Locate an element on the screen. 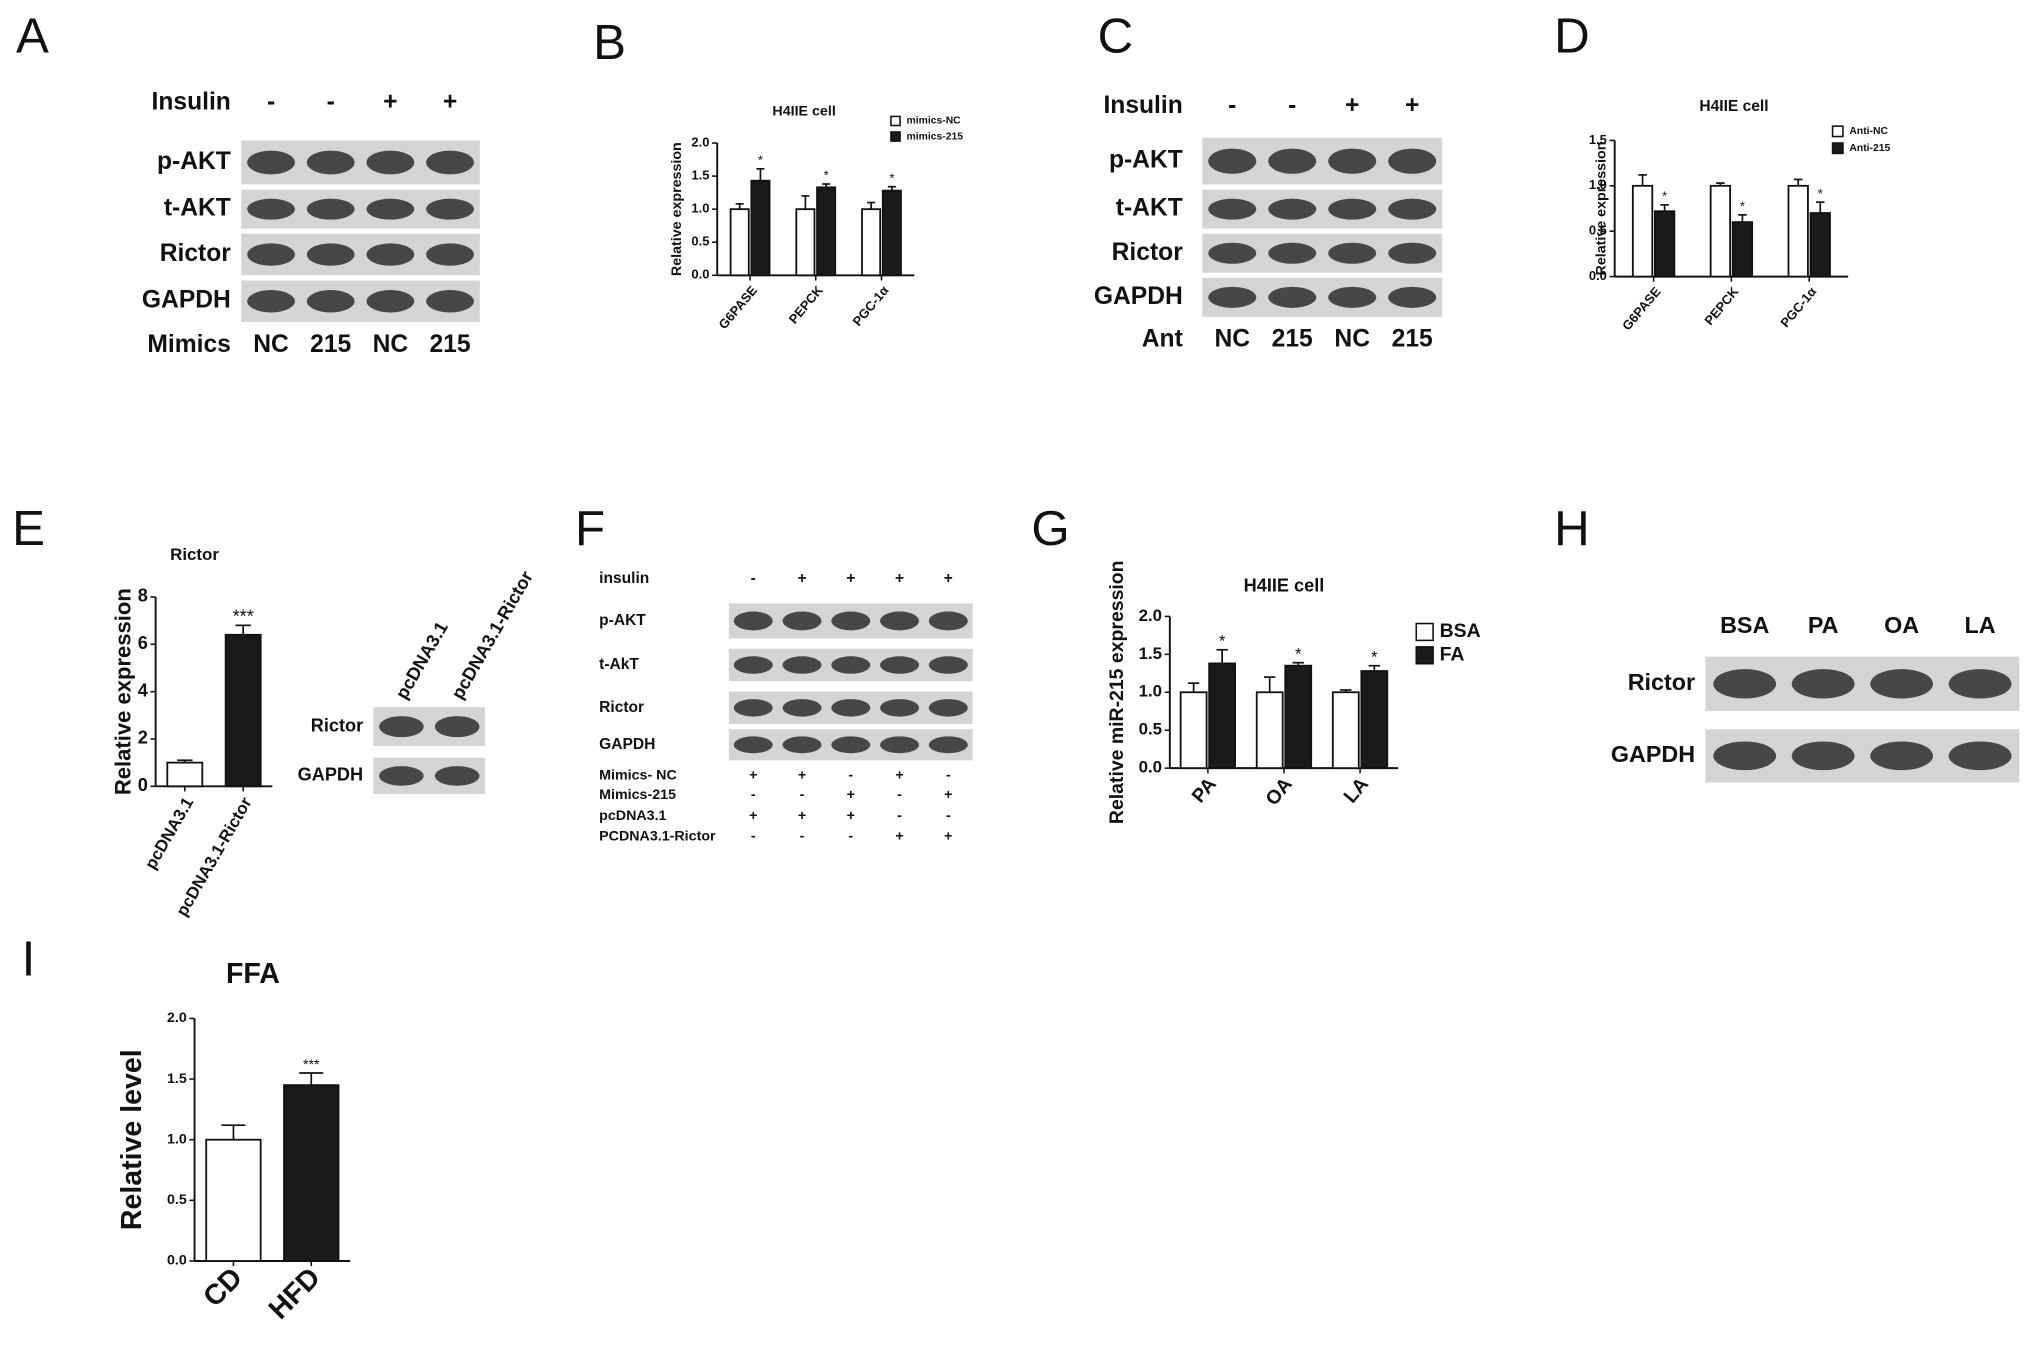 This screenshot has height=1356, width=2031. row-label: t-AKT is located at coordinates (1149, 208).